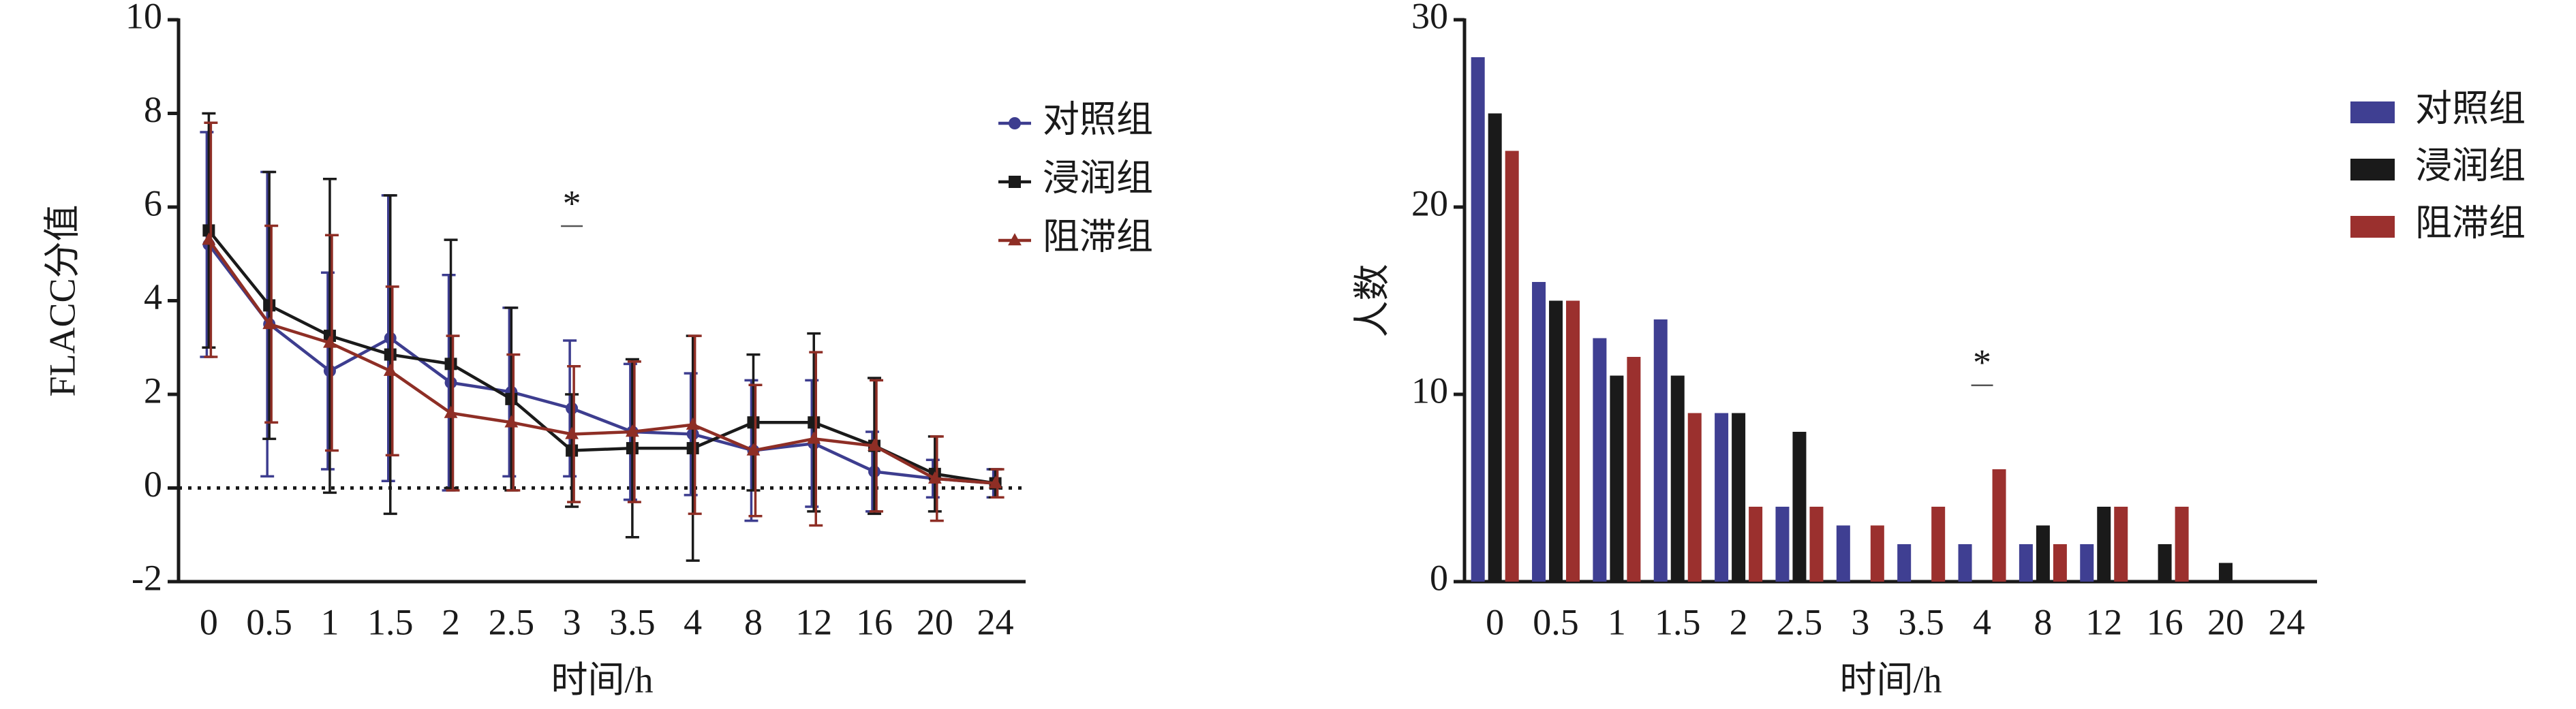 The height and width of the screenshot is (709, 2576). I want to click on y-tick-label: 6, so click(153, 203).